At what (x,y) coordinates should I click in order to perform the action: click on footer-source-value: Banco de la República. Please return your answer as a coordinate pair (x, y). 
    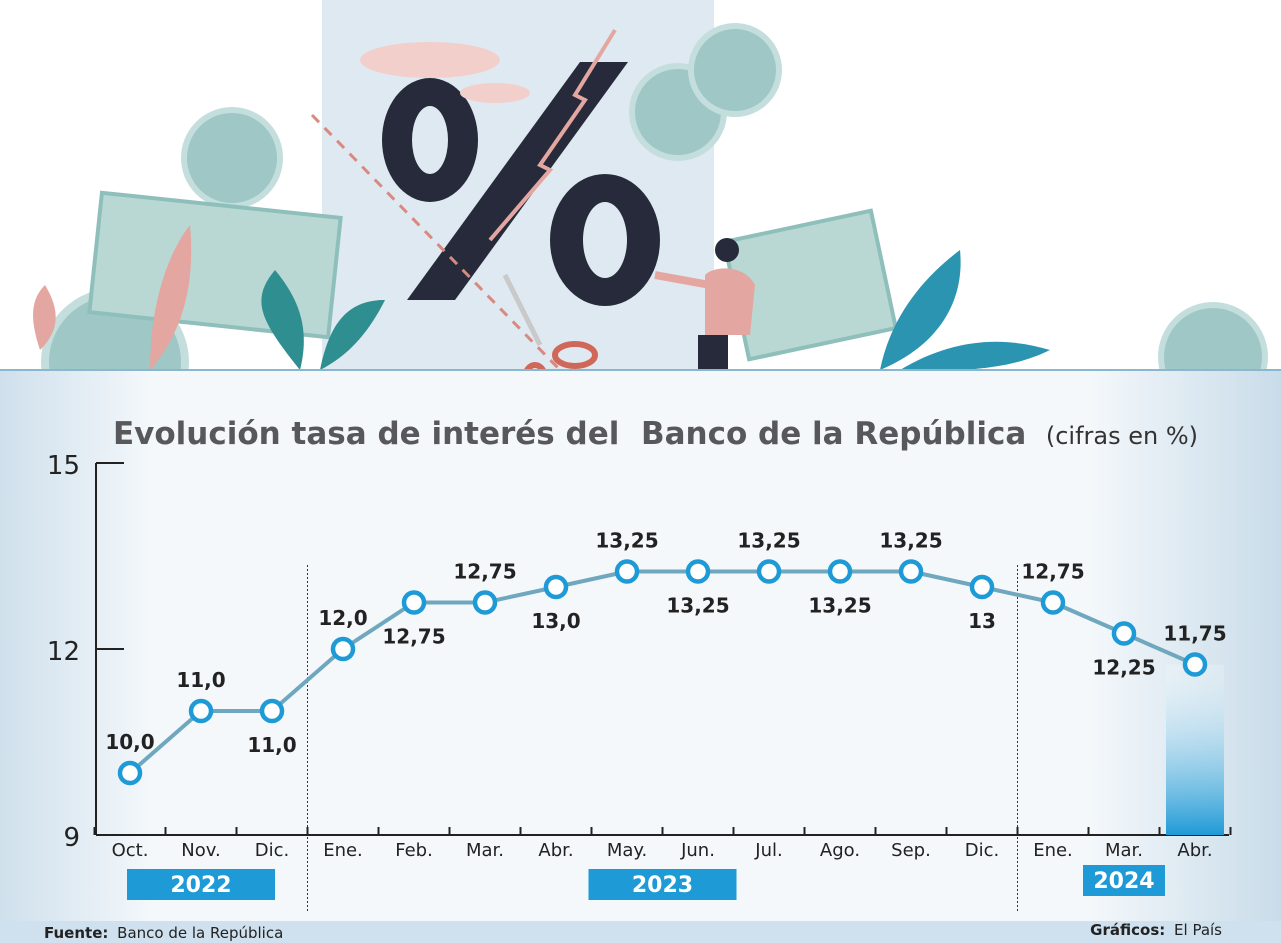
    Looking at the image, I should click on (200, 933).